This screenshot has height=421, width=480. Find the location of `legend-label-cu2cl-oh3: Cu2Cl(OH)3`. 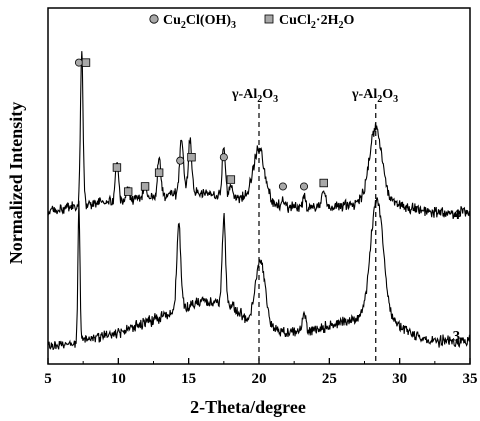

legend-label-cu2cl-oh3: Cu2Cl(OH)3 is located at coordinates (199, 22).